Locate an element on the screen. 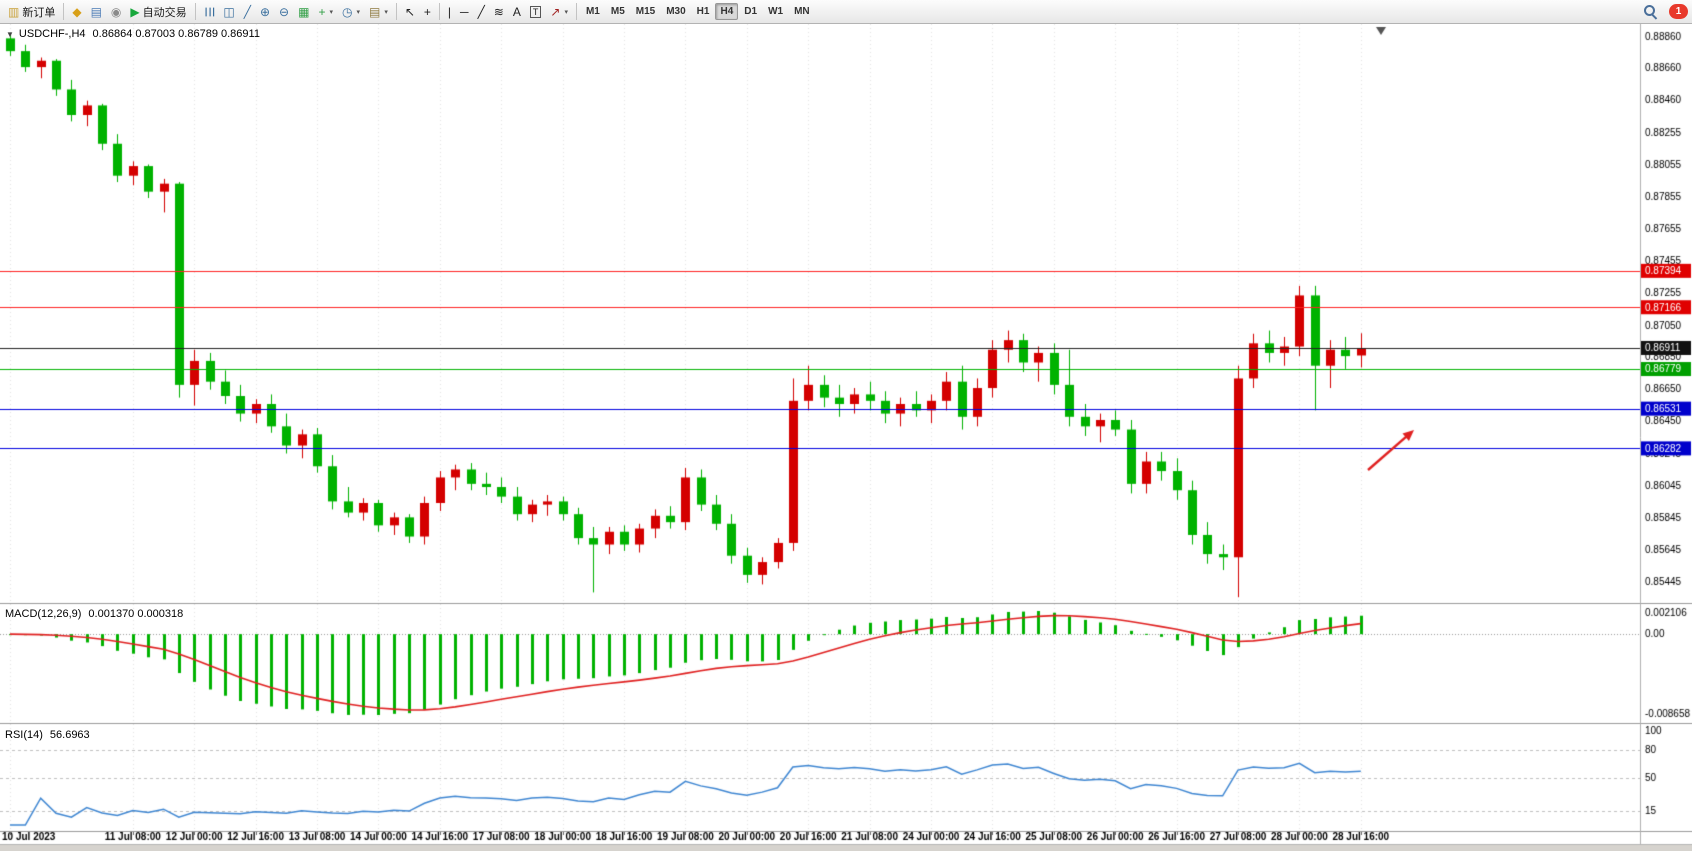 The image size is (1692, 851). tile-windows-button: ▦ is located at coordinates (303, 12).